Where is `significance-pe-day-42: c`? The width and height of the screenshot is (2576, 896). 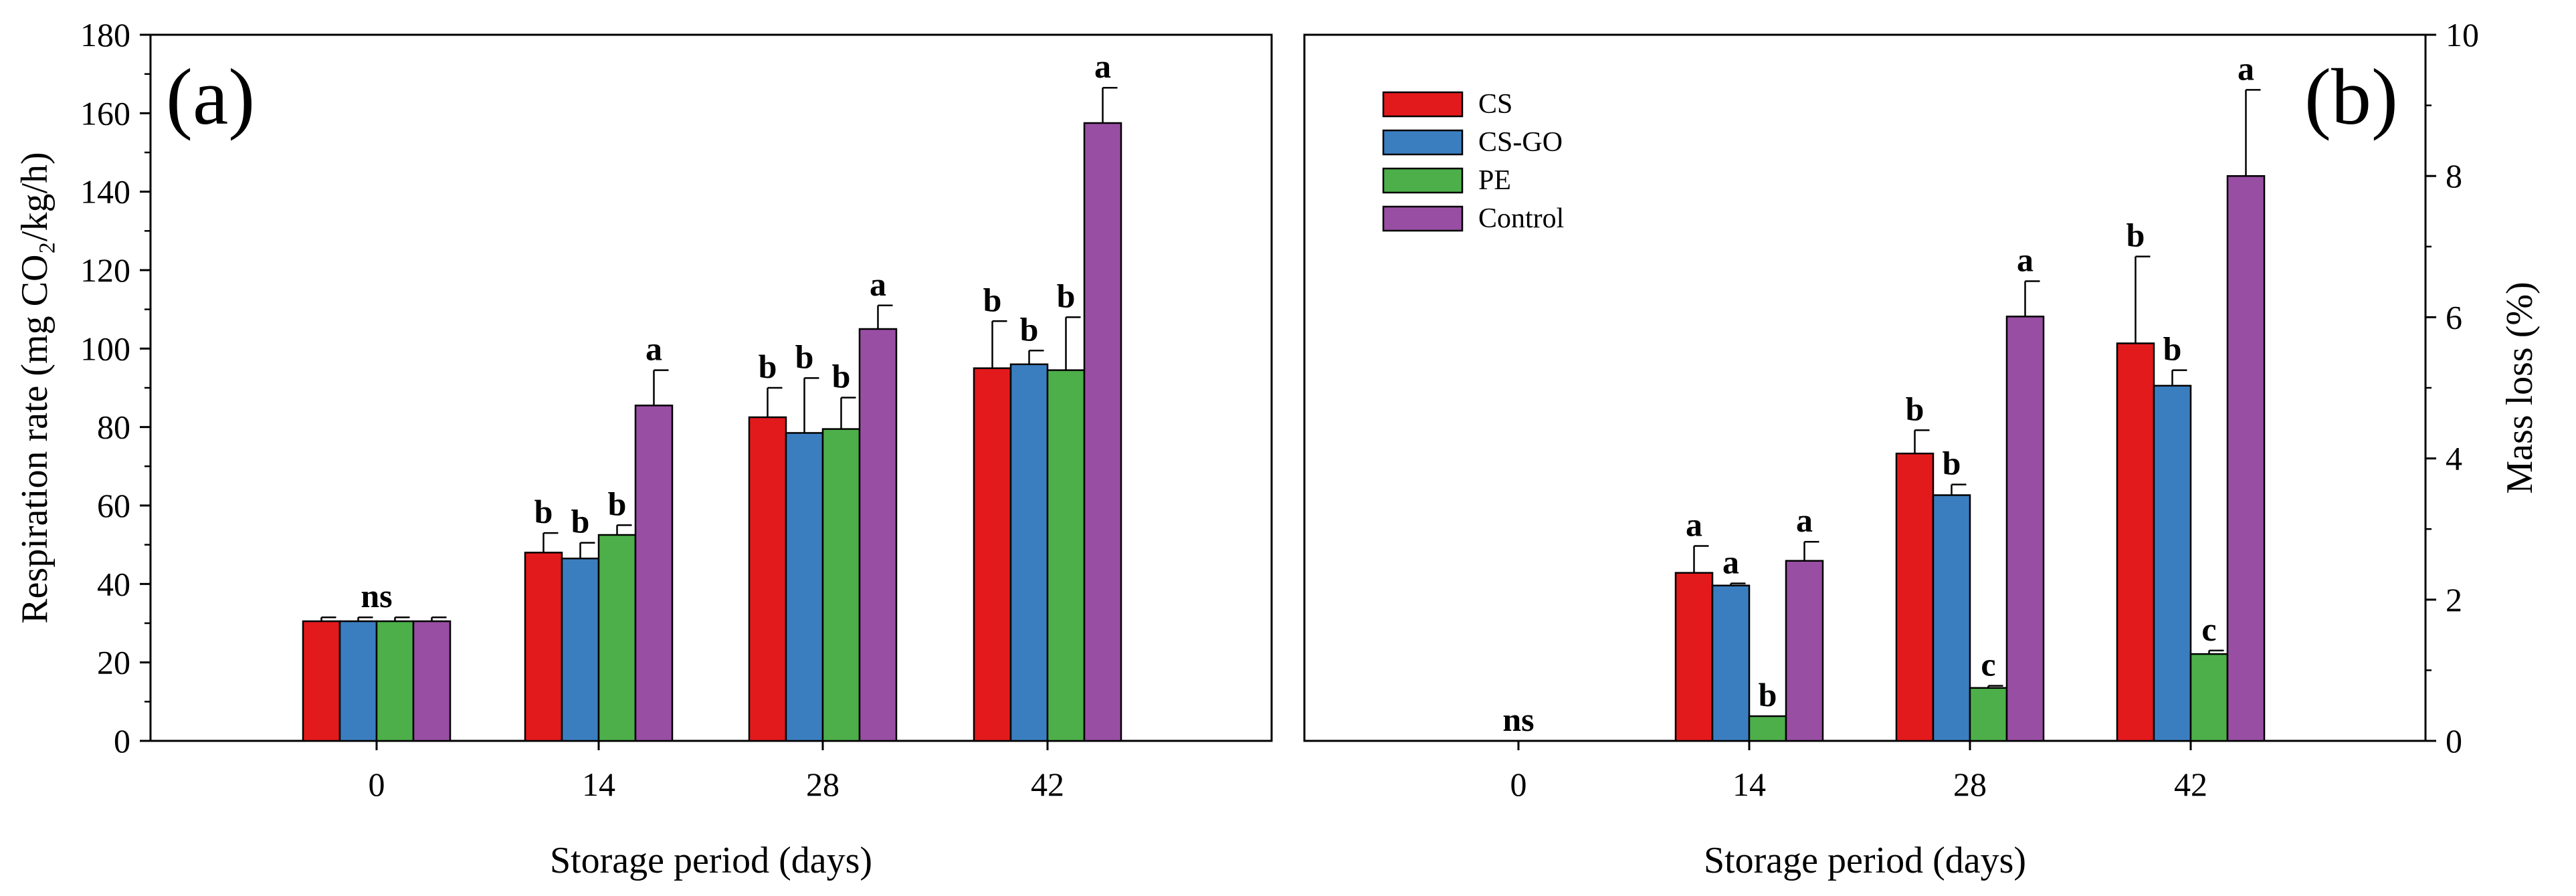 significance-pe-day-42: c is located at coordinates (2208, 629).